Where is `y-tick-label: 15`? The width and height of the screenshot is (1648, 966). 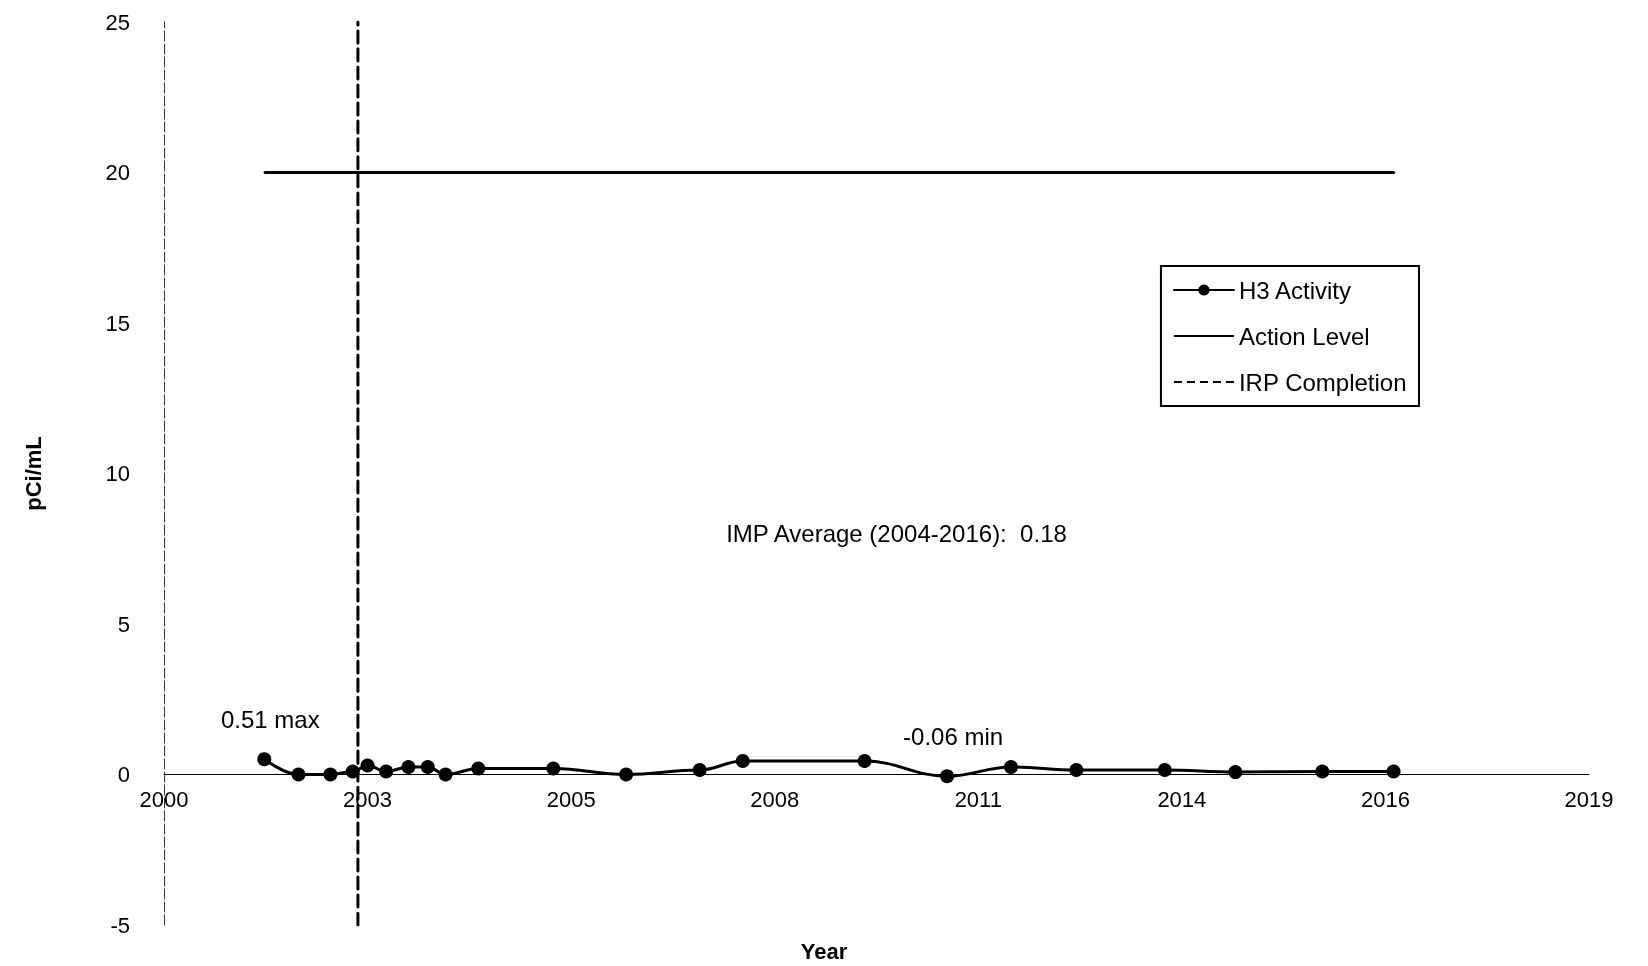
y-tick-label: 15 is located at coordinates (117, 323).